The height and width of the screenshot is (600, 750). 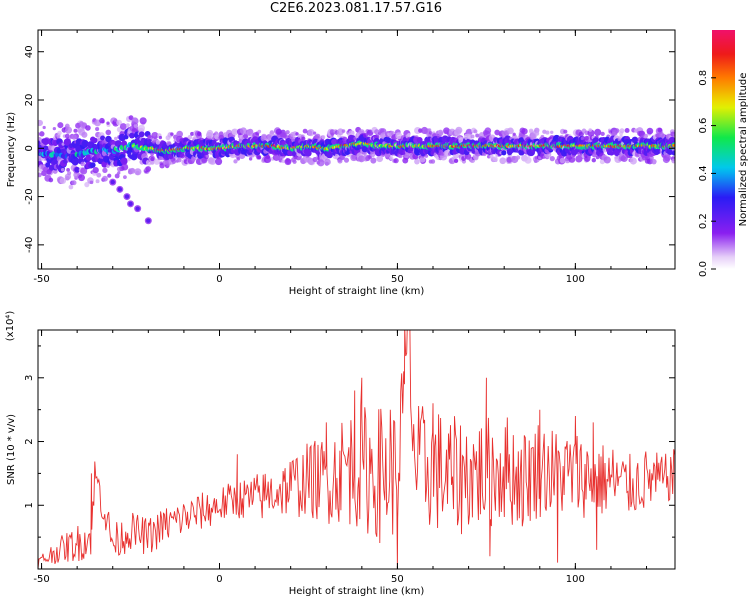 What do you see at coordinates (29, 441) in the screenshot?
I see `snr-y-tick-label: 2` at bounding box center [29, 441].